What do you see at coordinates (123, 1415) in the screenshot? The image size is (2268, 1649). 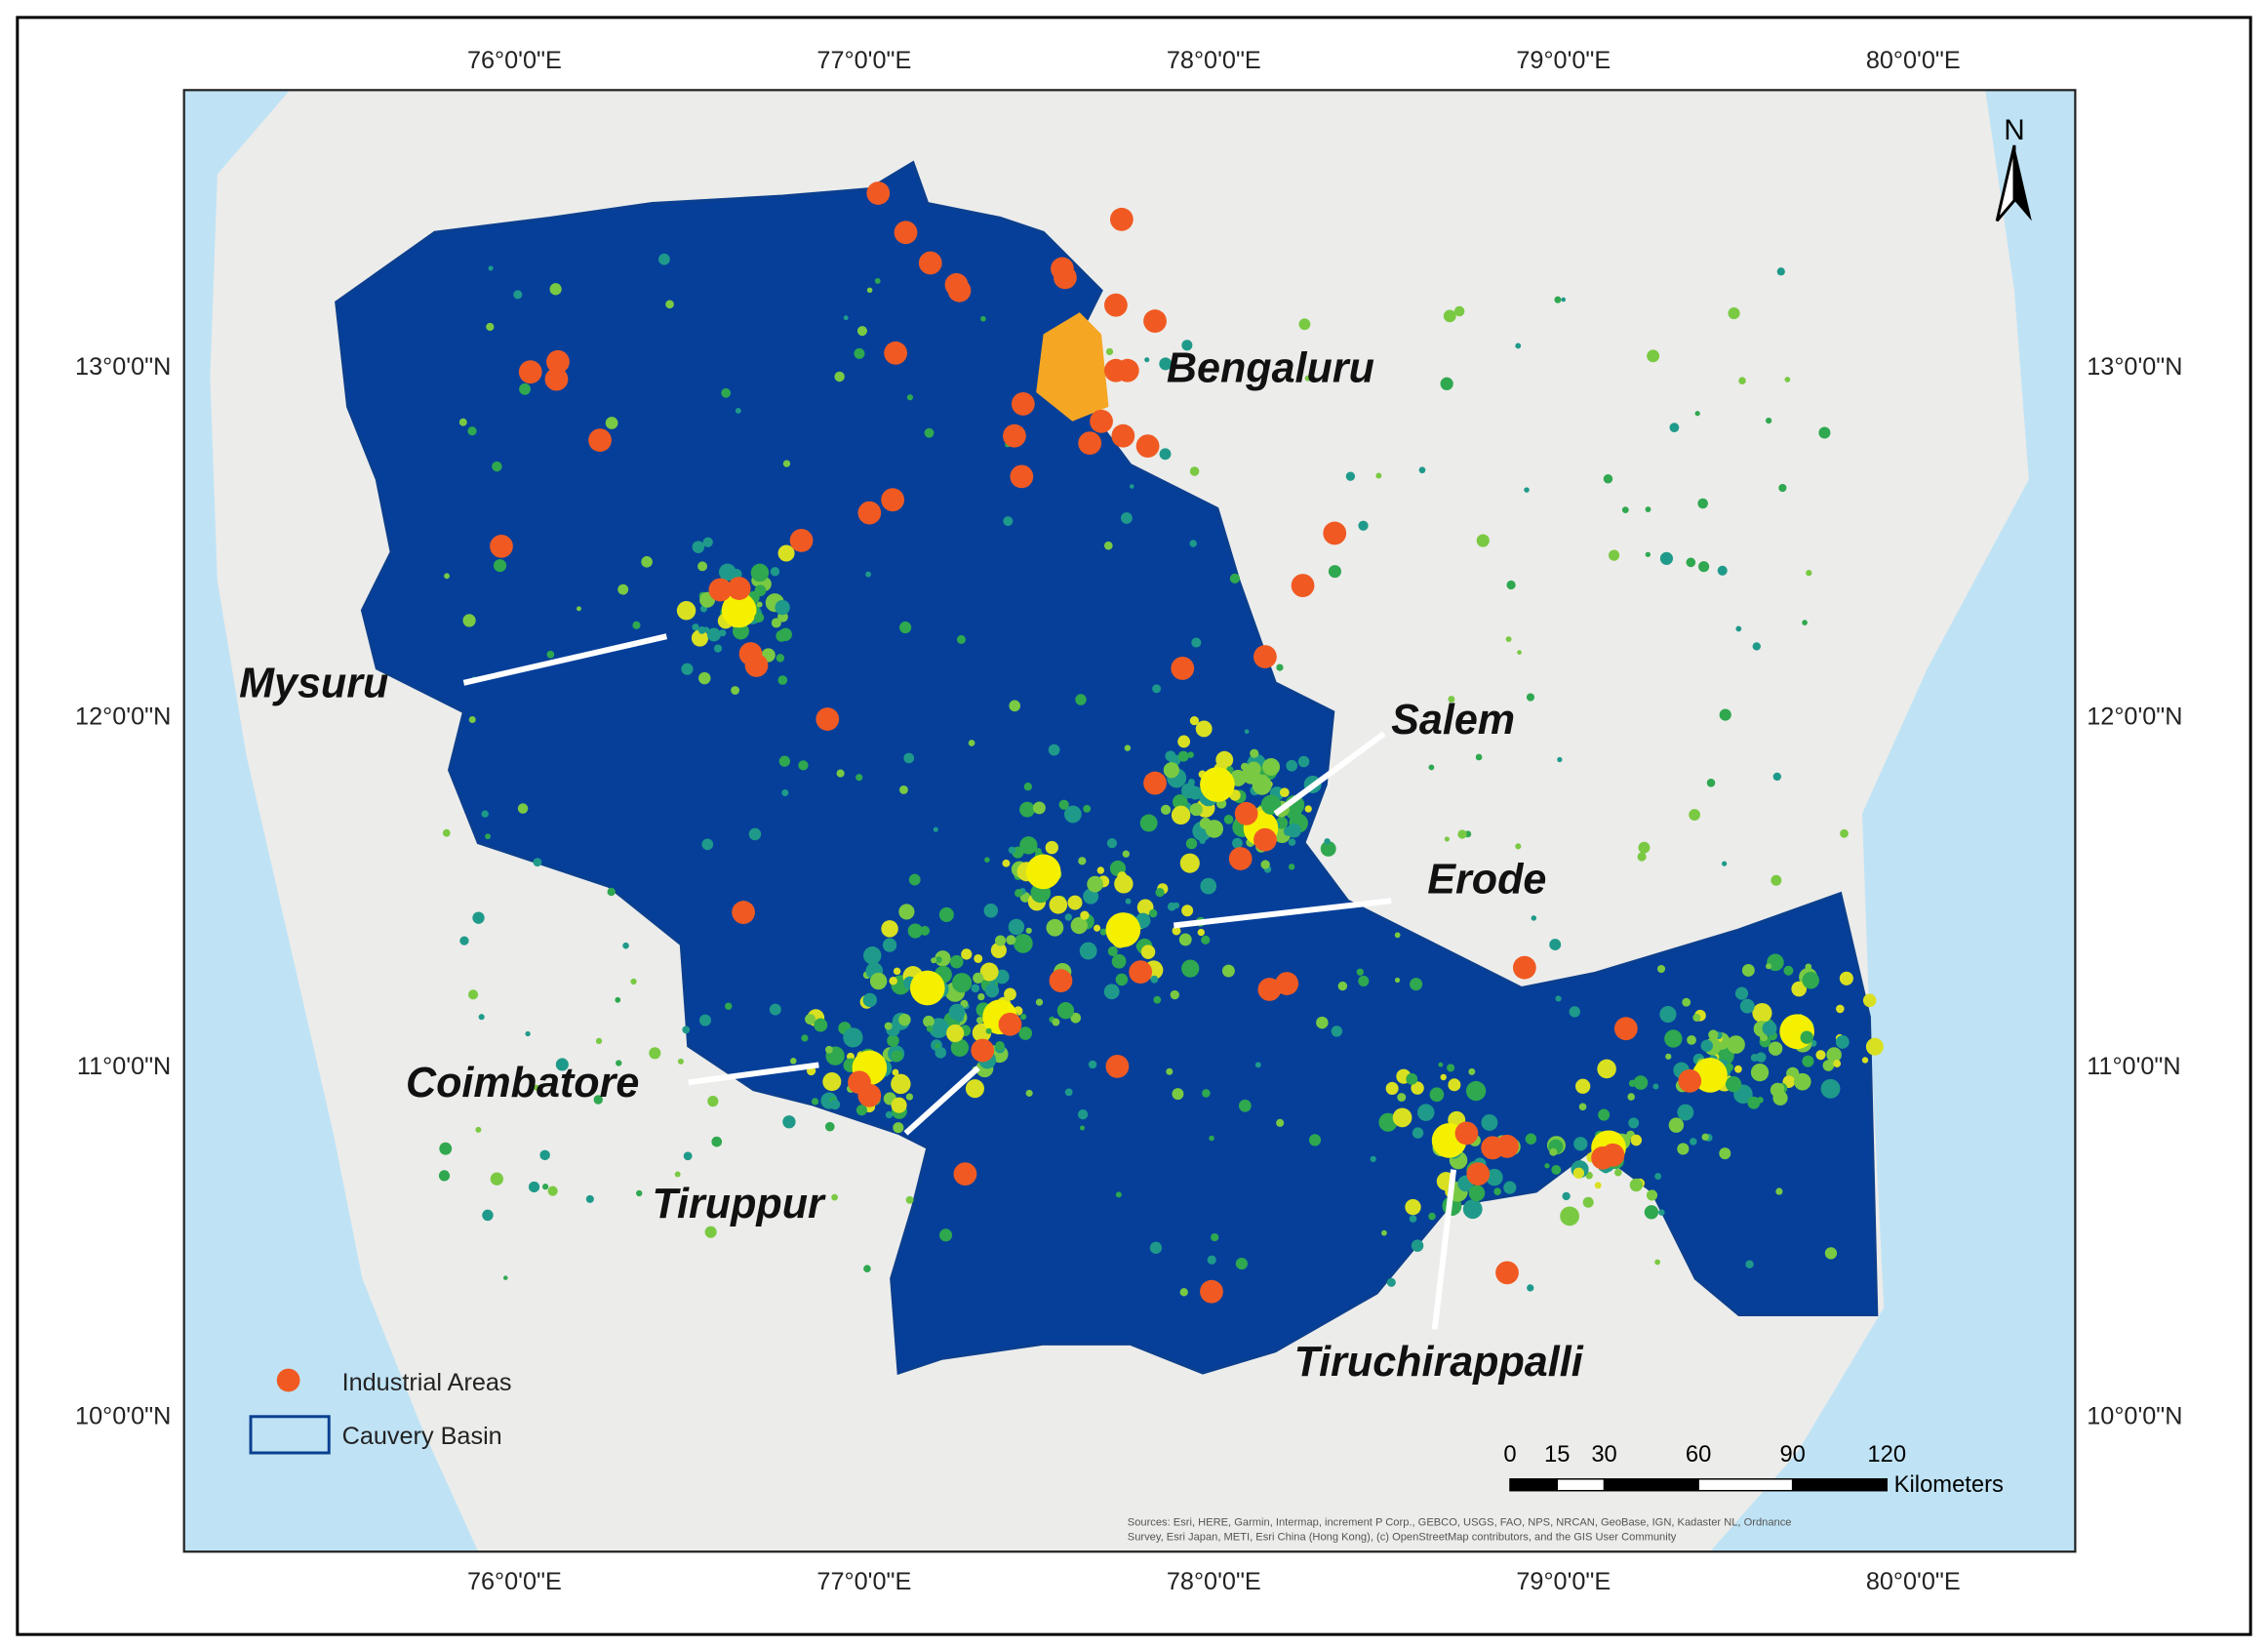 I see `lat-label-left: 10°0'0"N` at bounding box center [123, 1415].